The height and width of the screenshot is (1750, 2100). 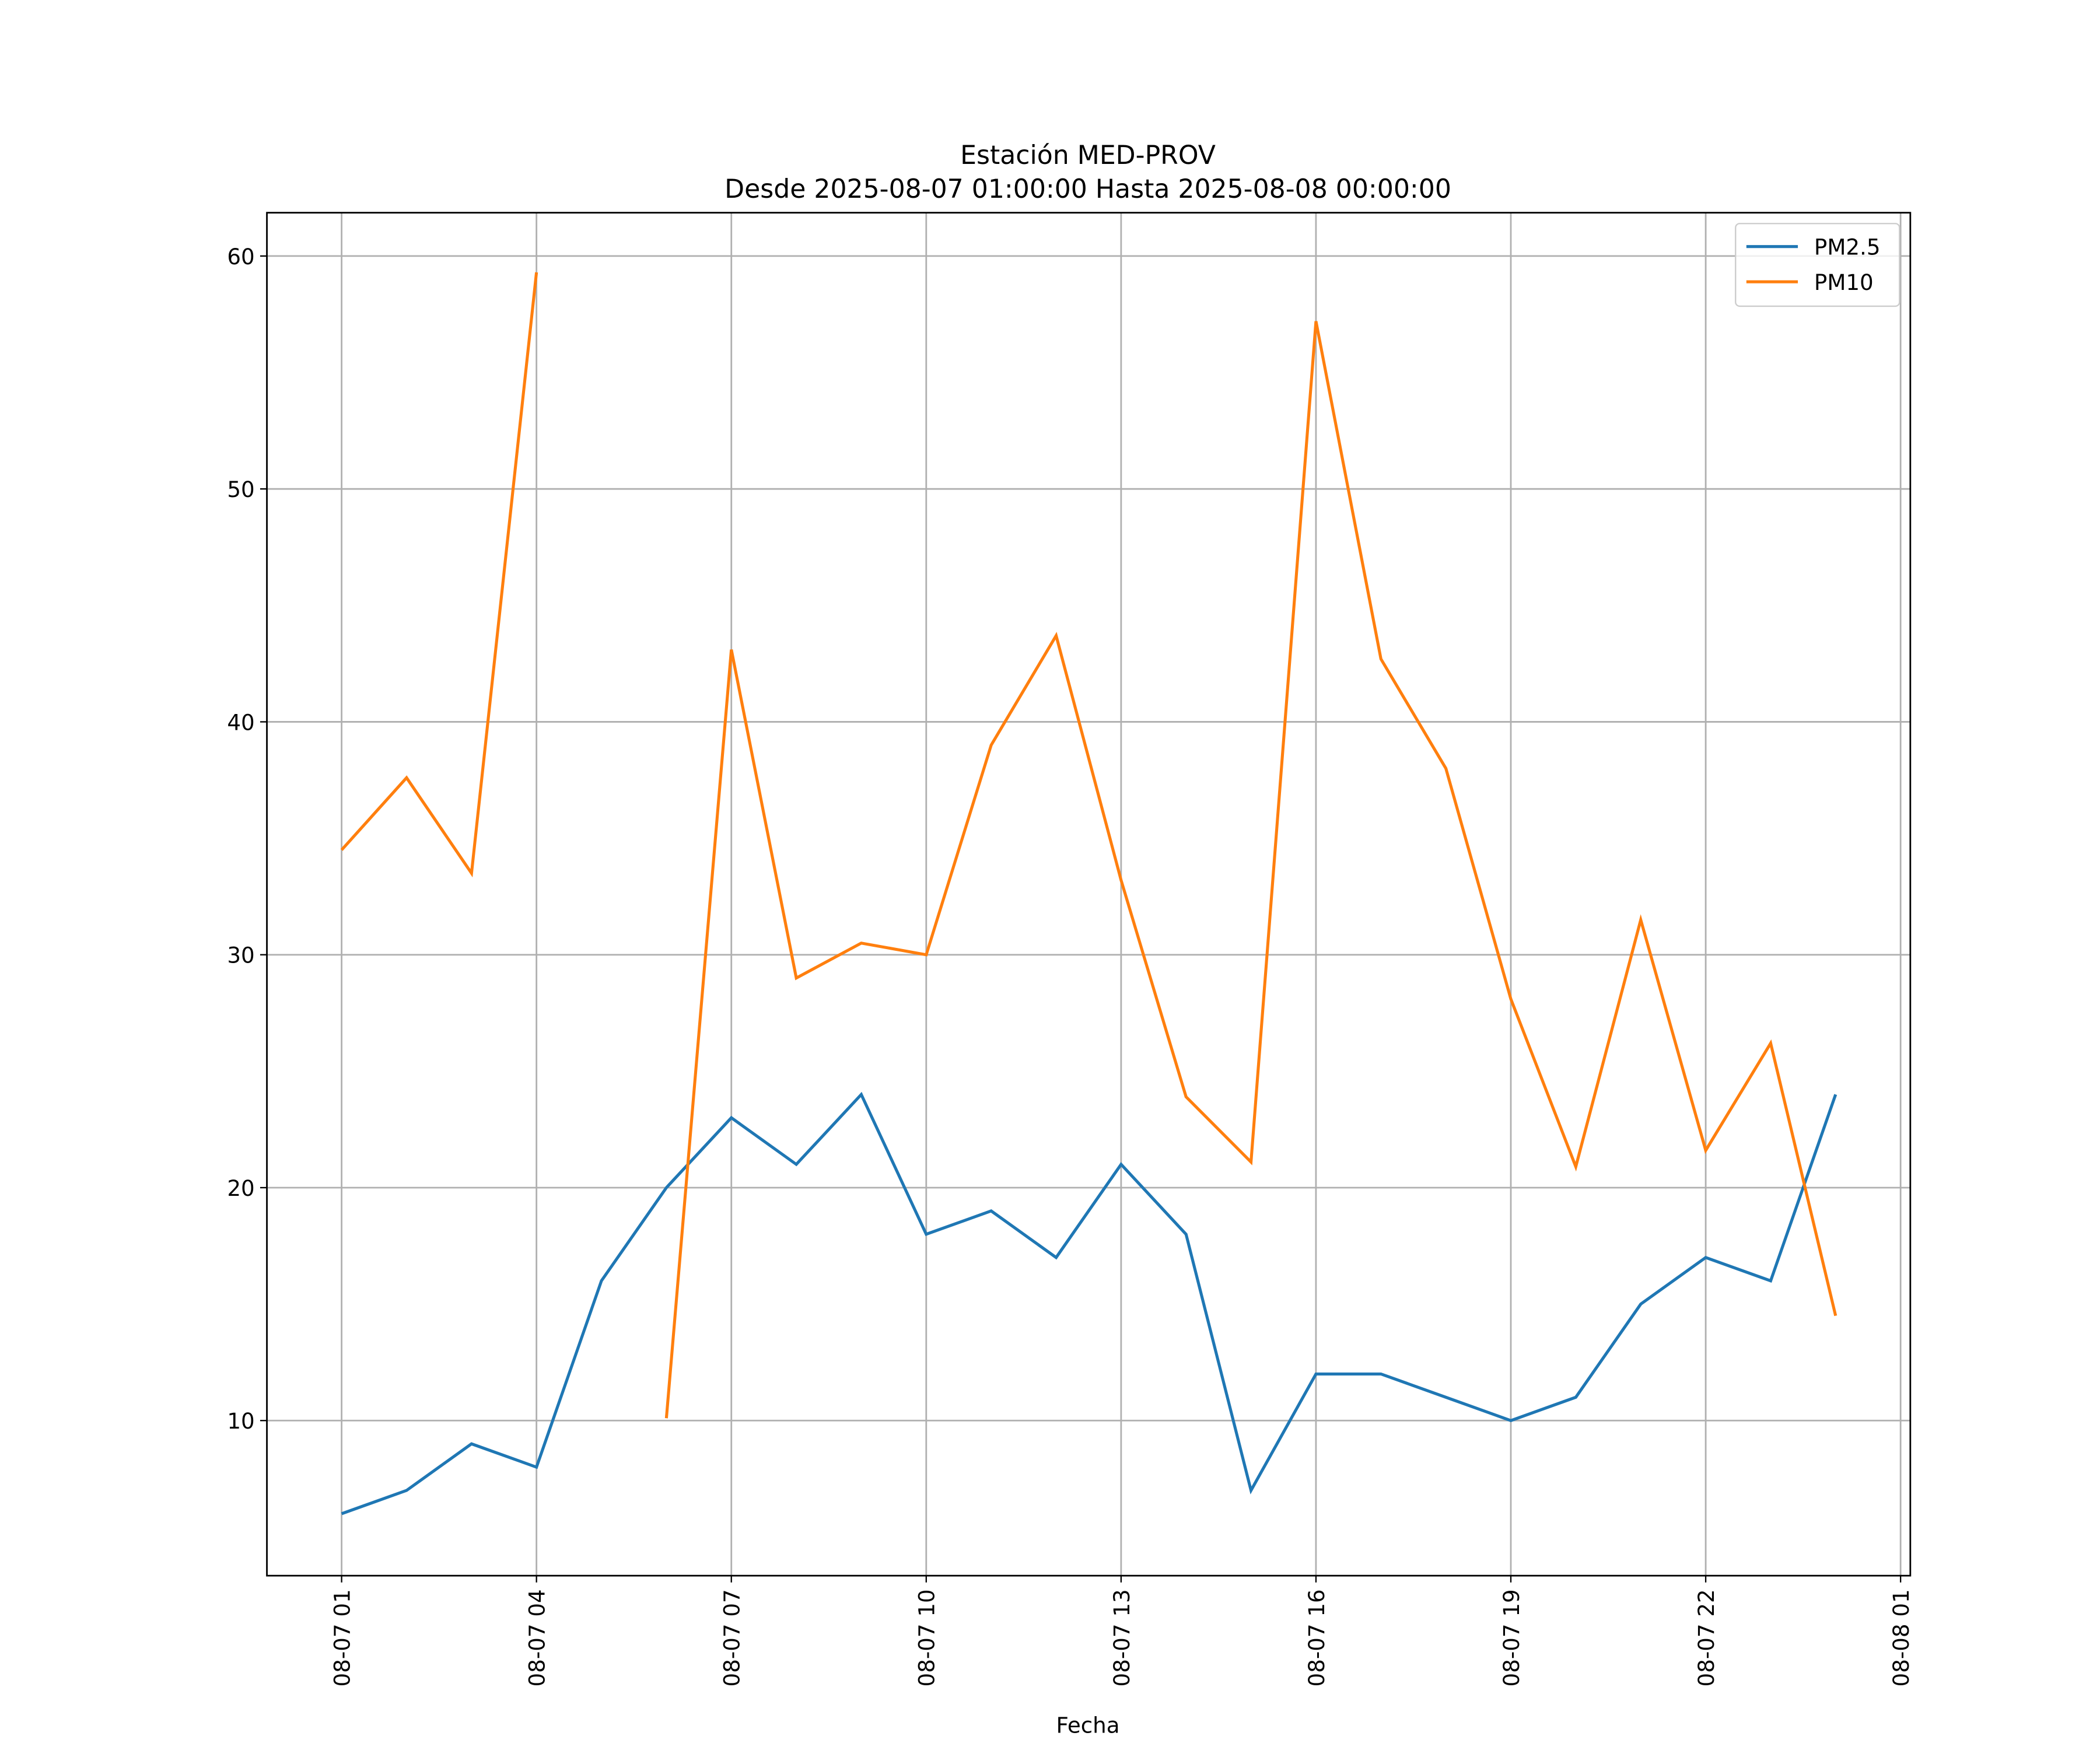 I want to click on x-tick-label: 08-08 01, so click(x=1901, y=1637).